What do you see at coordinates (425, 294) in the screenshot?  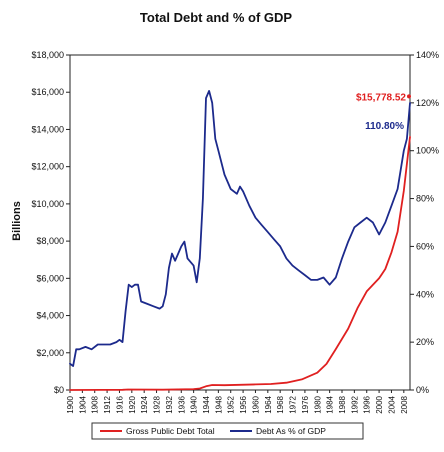 I see `y2-tick-label: 40%` at bounding box center [425, 294].